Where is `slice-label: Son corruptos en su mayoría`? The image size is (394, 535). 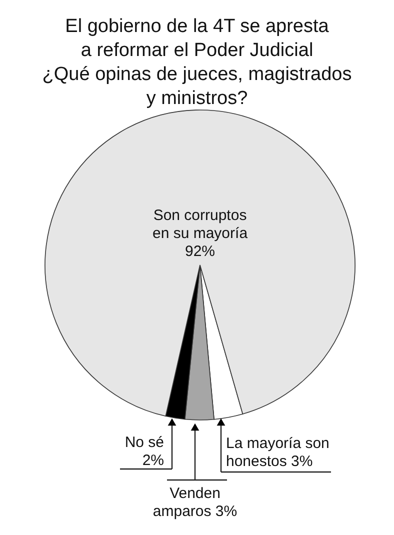 slice-label: Son corruptos en su mayoría is located at coordinates (200, 224).